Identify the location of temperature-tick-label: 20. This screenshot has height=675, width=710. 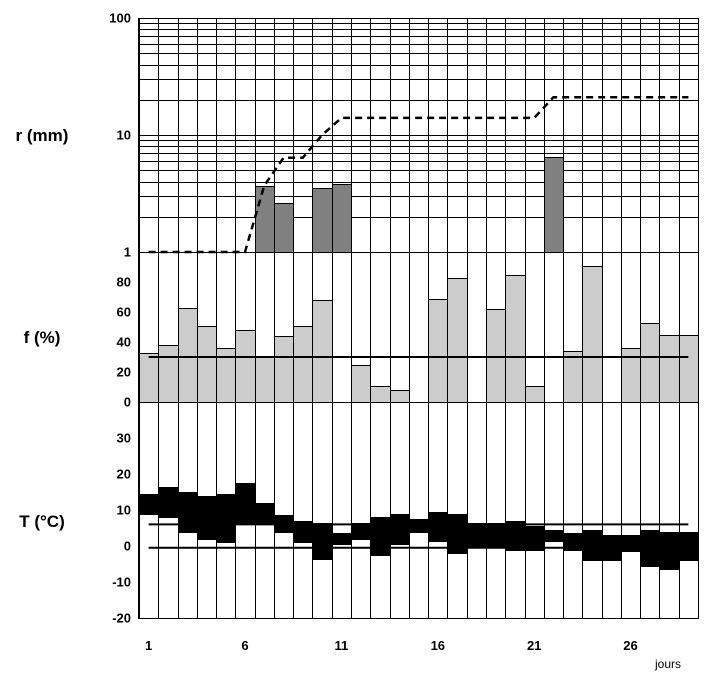
(124, 474).